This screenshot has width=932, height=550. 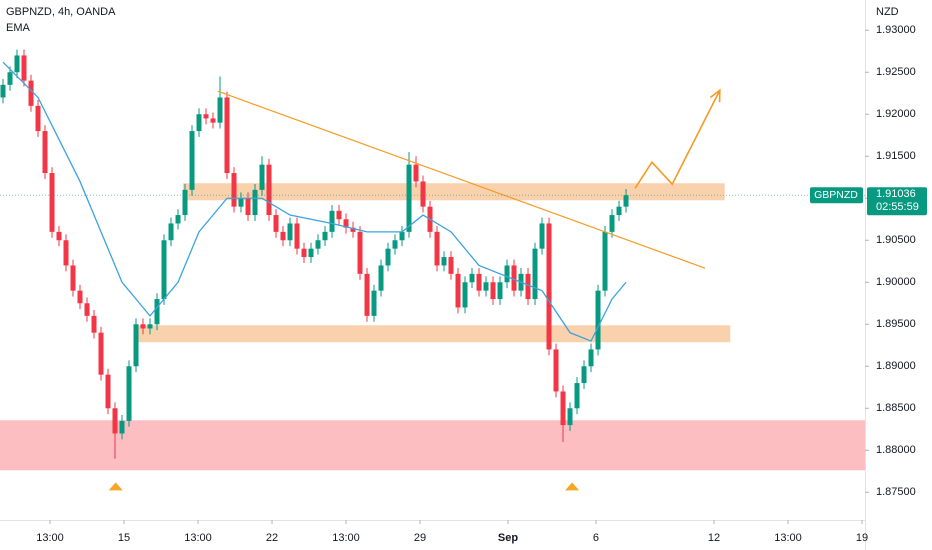 I want to click on price-tag-label: 1.91036, so click(x=896, y=194).